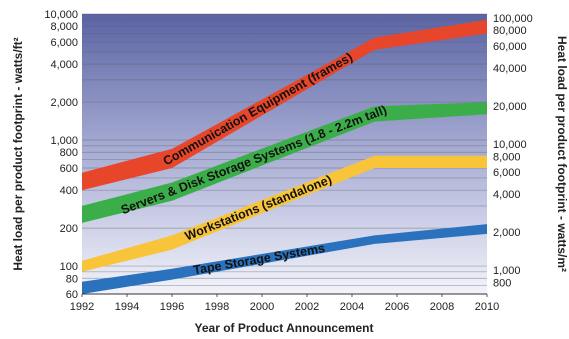 This screenshot has height=339, width=569. I want to click on y-right-tick-label: 1,000, so click(507, 271).